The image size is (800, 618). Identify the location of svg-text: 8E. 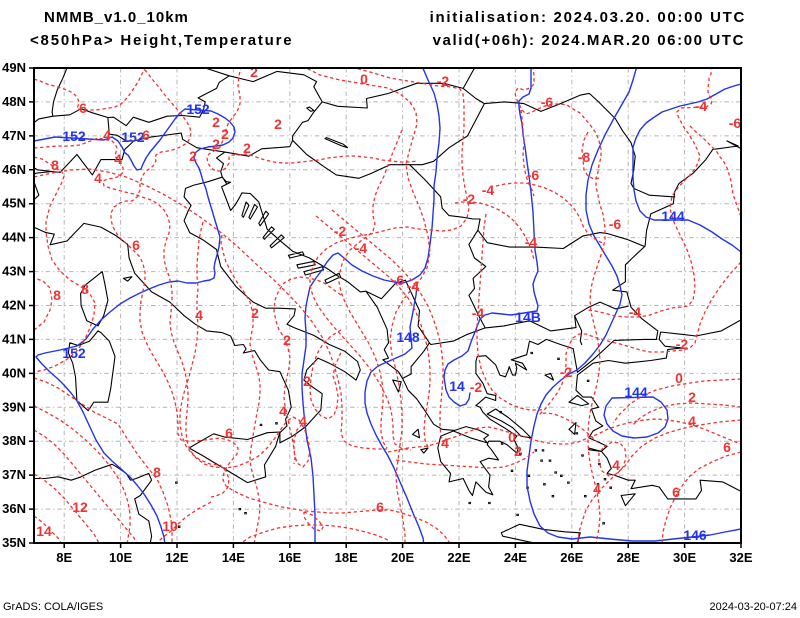
(64, 557).